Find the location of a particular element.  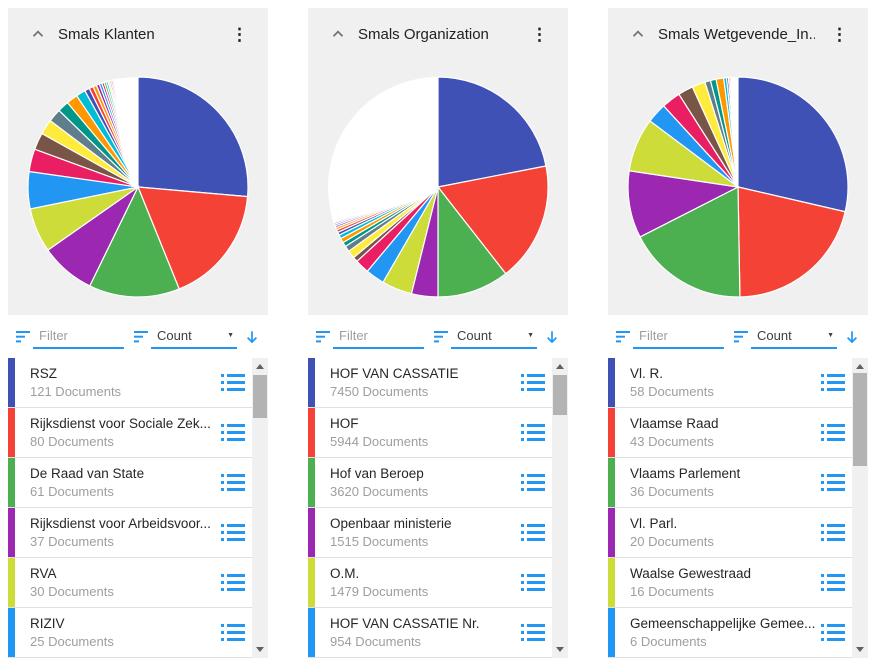

item-text: Gemeenschappelijke Gemee... 6 Documents is located at coordinates (716, 632).